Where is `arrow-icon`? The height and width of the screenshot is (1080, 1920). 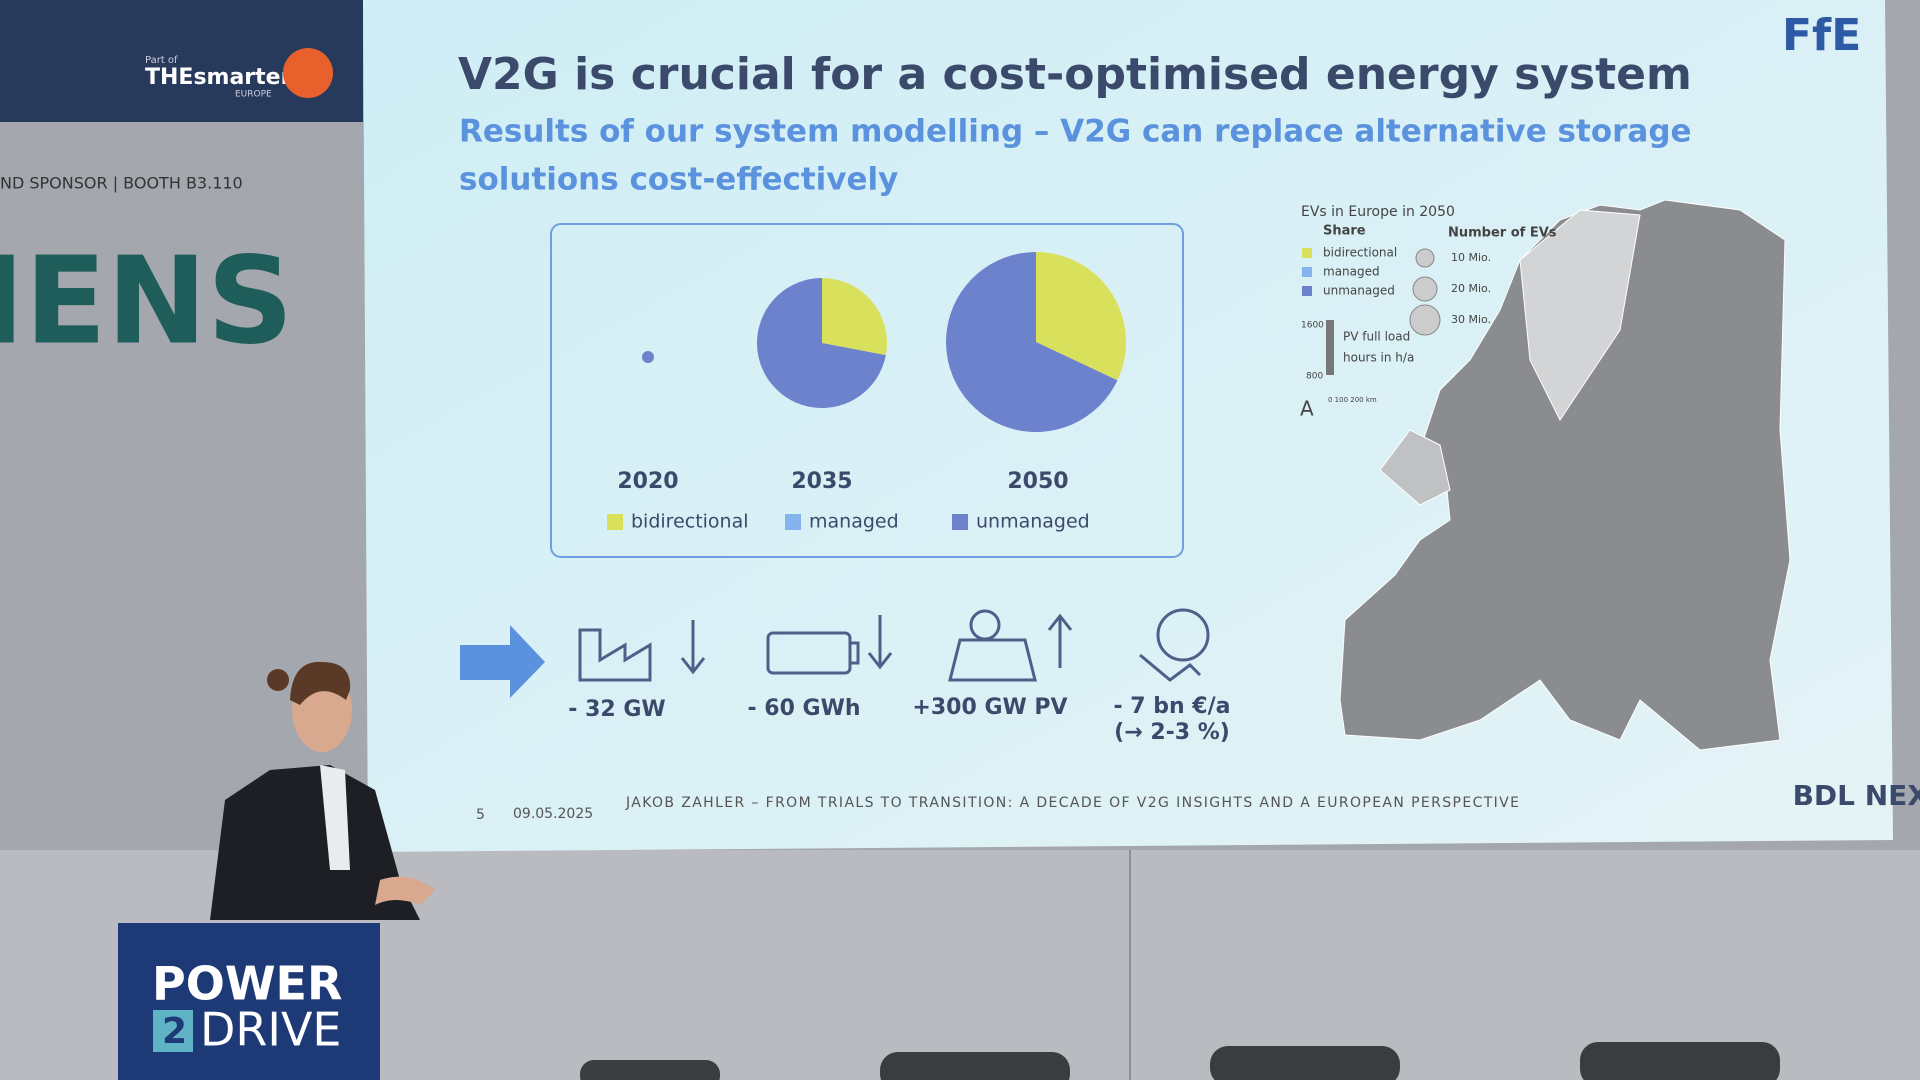
arrow-icon is located at coordinates (502, 661).